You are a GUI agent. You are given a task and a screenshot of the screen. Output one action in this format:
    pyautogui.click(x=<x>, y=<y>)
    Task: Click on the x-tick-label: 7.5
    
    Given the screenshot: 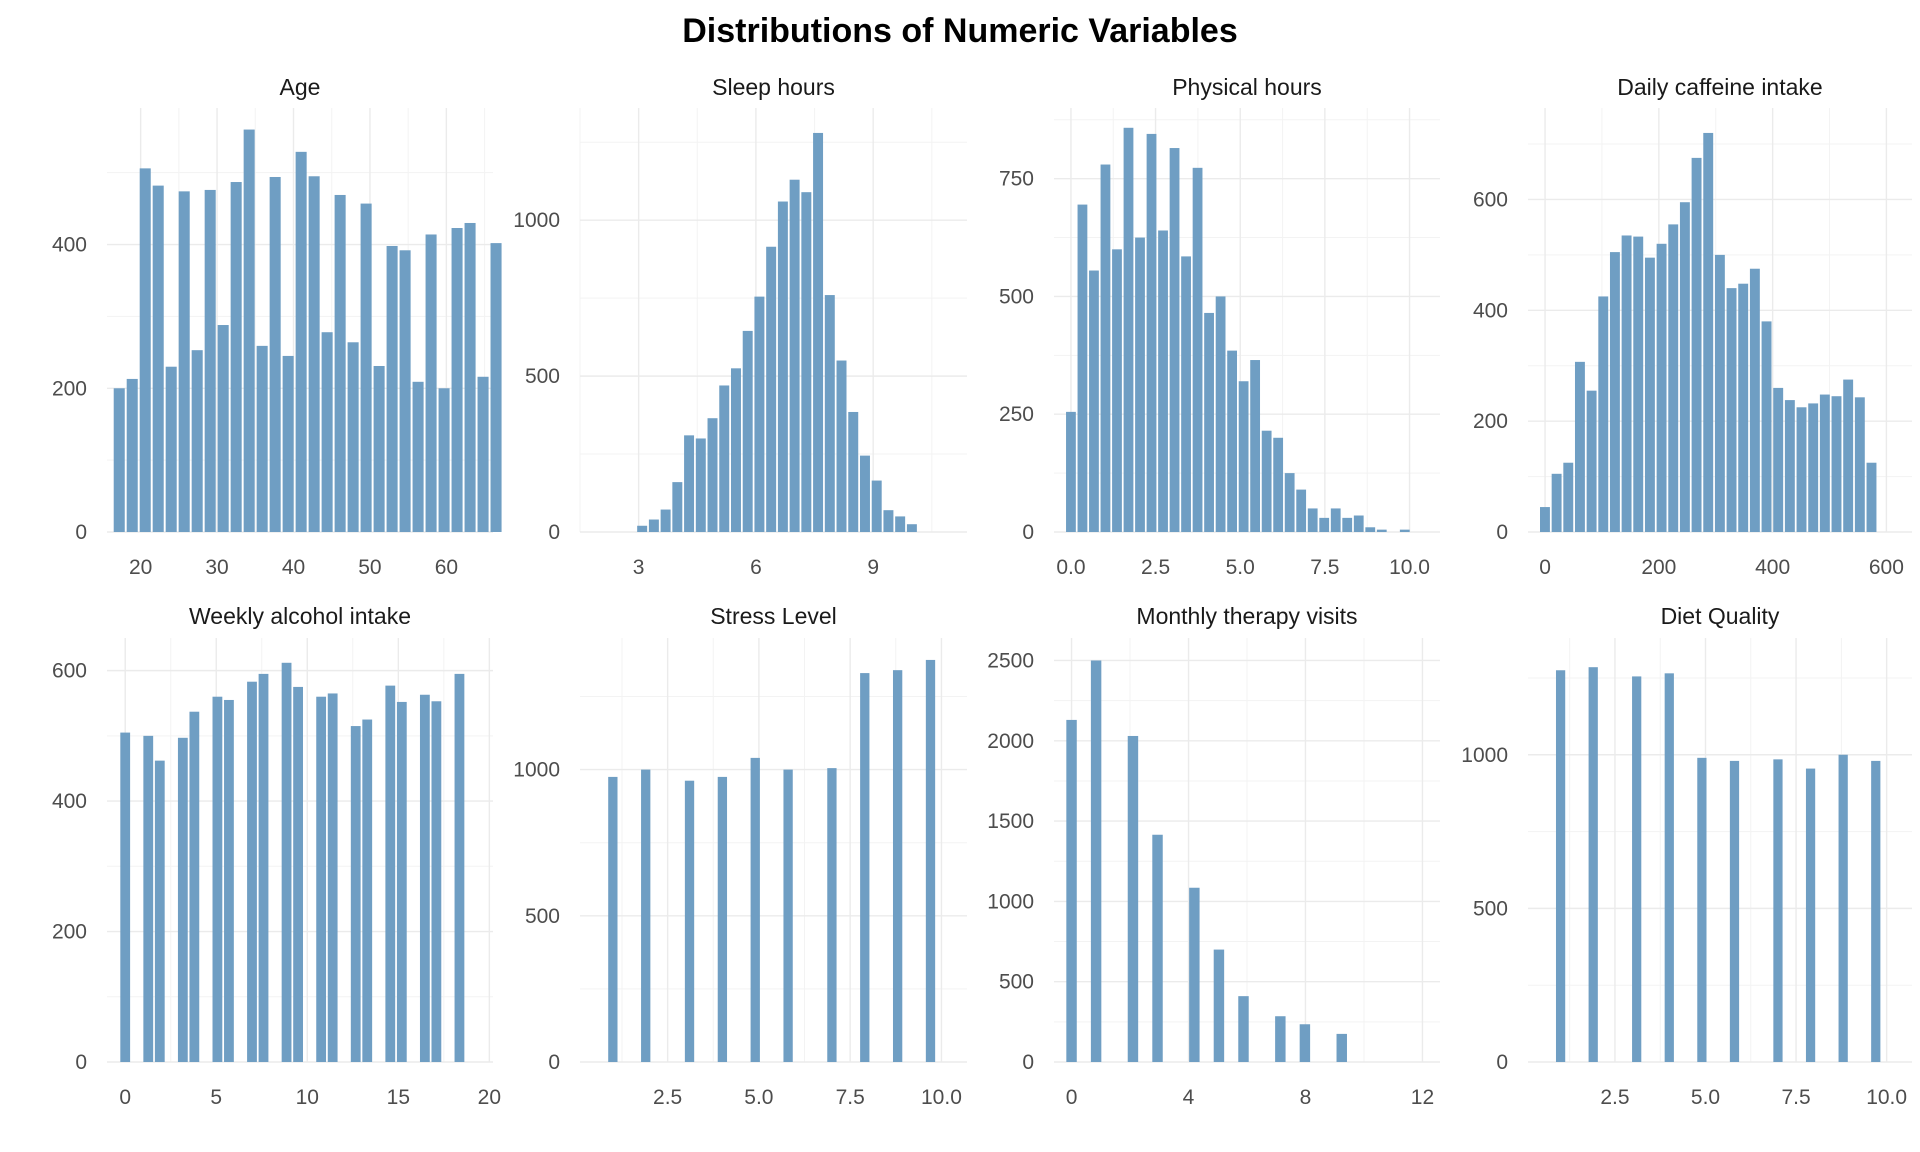 What is the action you would take?
    pyautogui.click(x=1324, y=567)
    